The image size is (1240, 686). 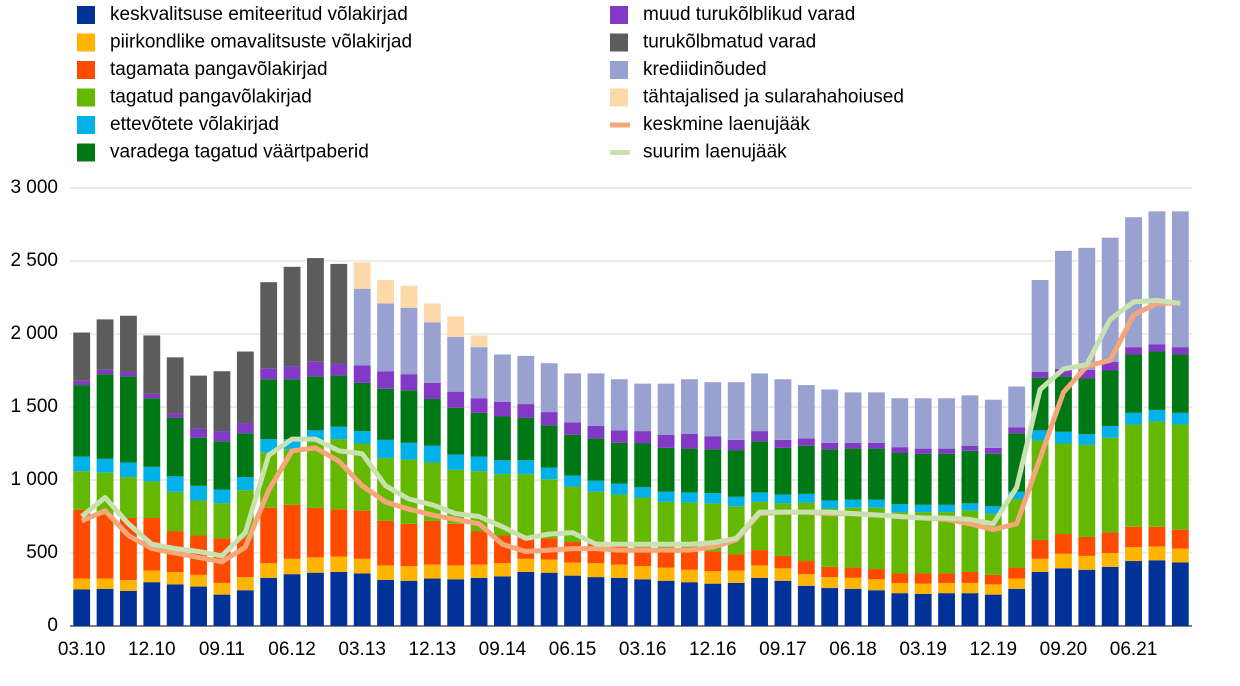 I want to click on y-tick-label: 1 500, so click(x=34, y=406).